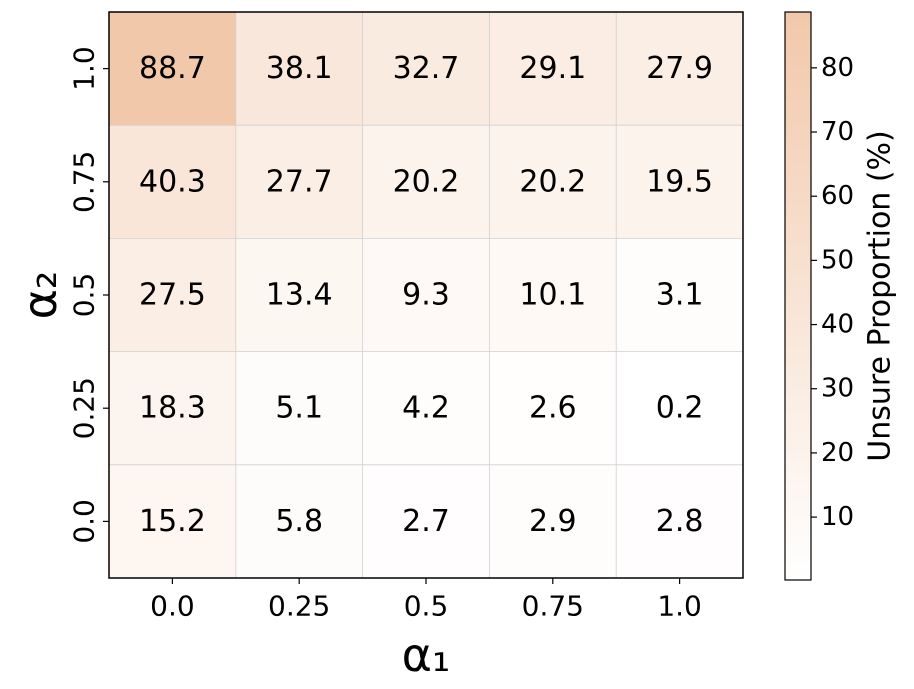  I want to click on cell-label: 2.6, so click(553, 408).